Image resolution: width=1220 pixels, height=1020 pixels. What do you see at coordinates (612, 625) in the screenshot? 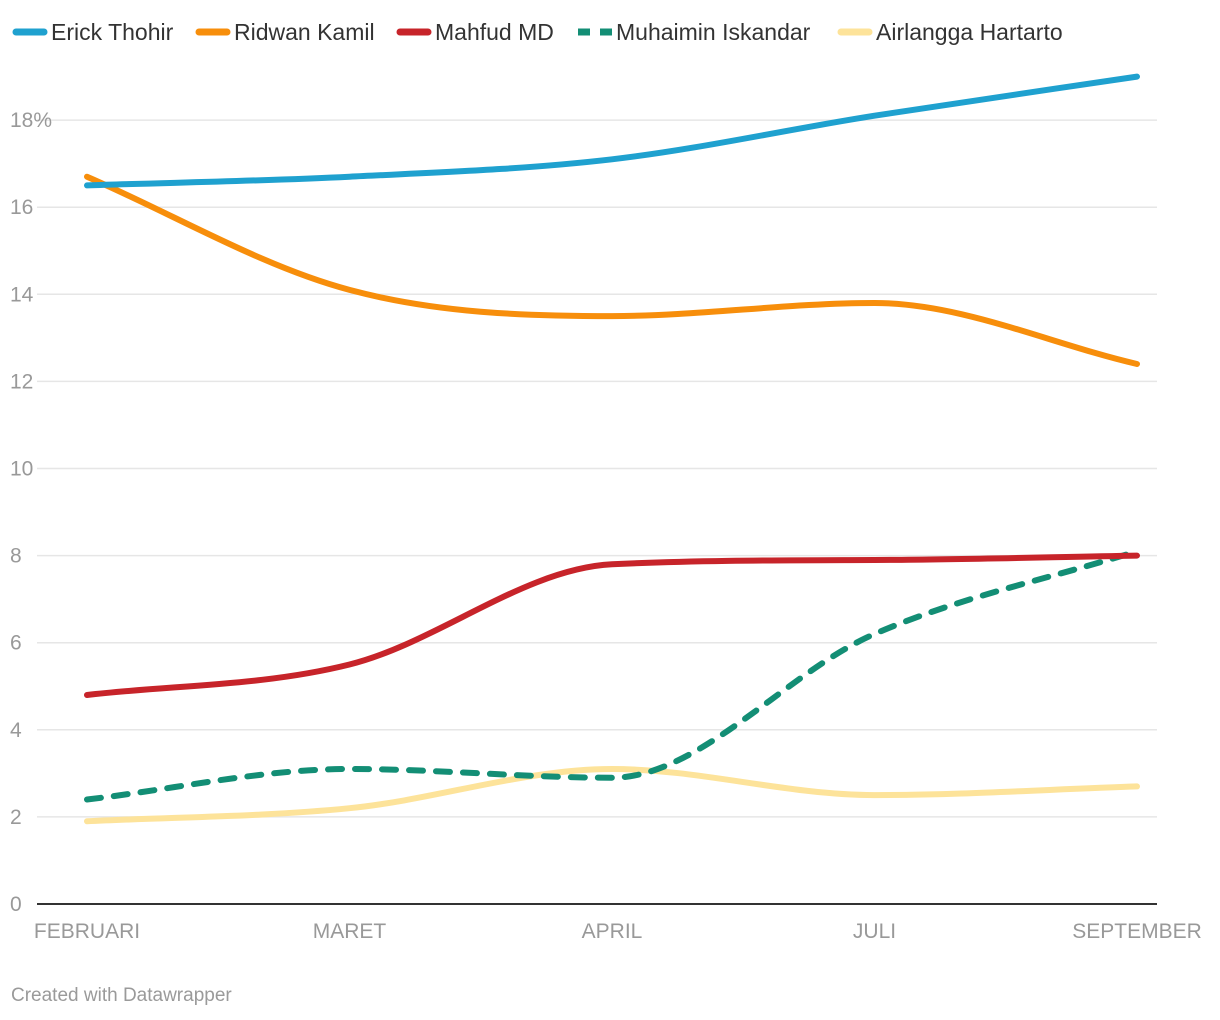
I see `series-line-mahfud-md` at bounding box center [612, 625].